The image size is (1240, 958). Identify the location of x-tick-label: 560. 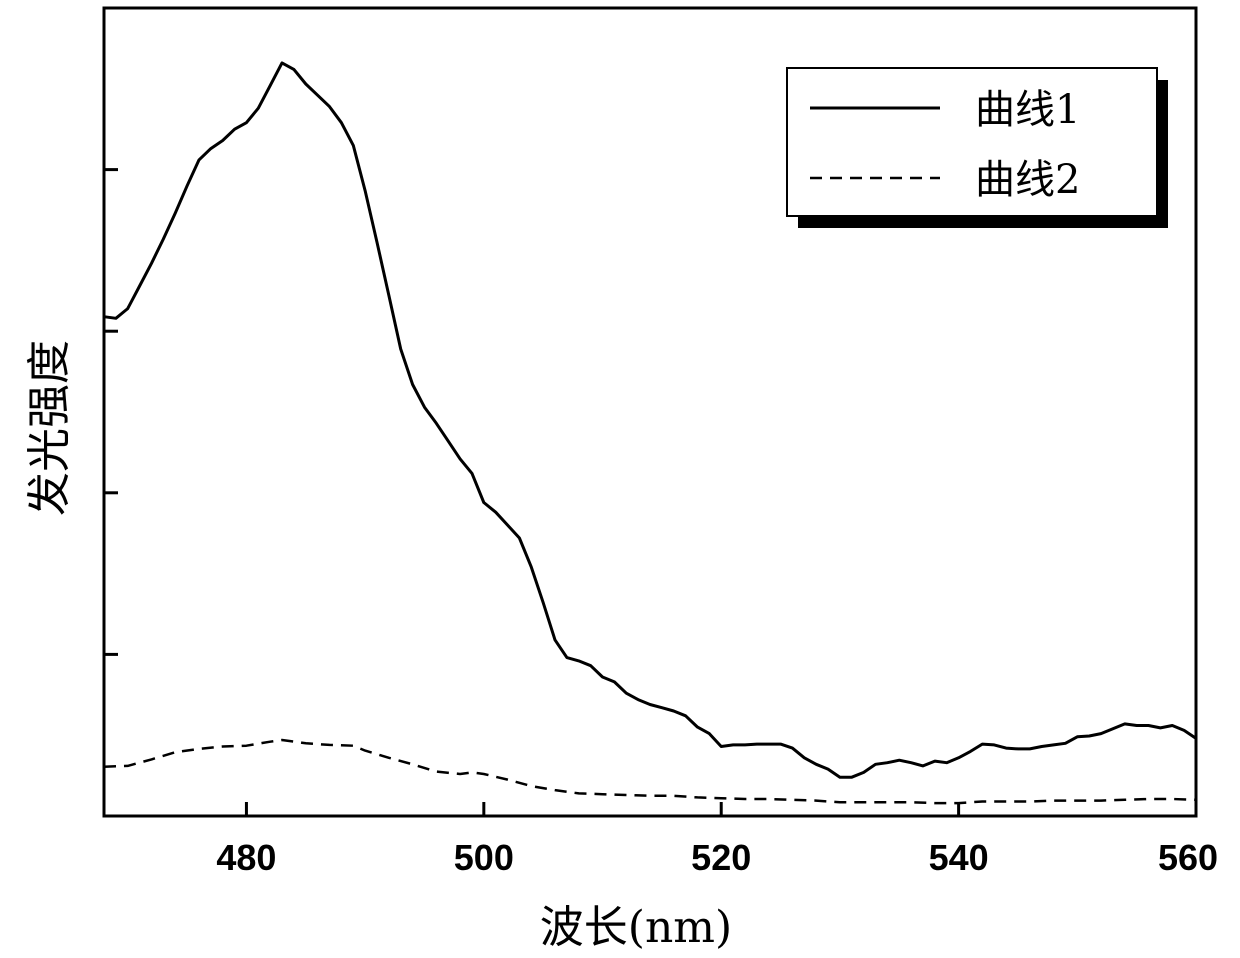
(1188, 857).